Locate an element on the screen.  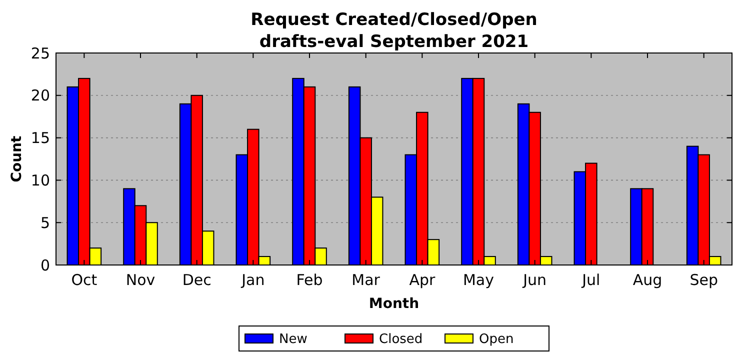
y-axis-title: Count is located at coordinates (17, 158).